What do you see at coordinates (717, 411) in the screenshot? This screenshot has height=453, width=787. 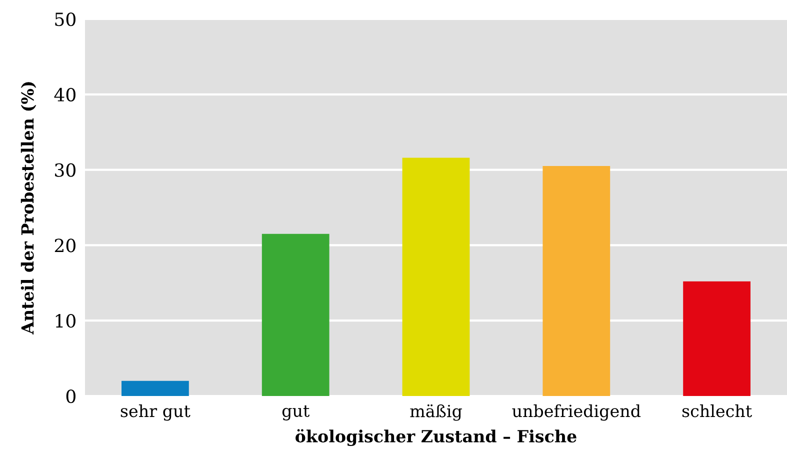 I see `x-tick-label: schlecht` at bounding box center [717, 411].